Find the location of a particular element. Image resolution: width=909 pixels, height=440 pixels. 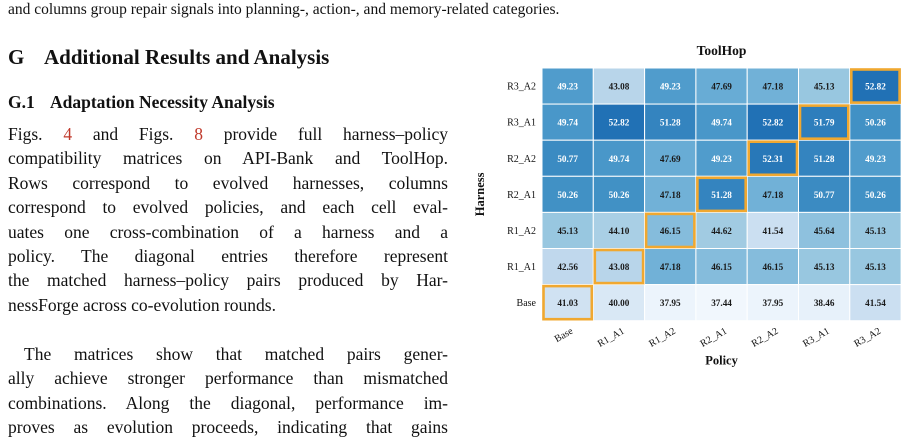

paragraph-line: nessForge across co-evolution rounds. is located at coordinates (228, 305).